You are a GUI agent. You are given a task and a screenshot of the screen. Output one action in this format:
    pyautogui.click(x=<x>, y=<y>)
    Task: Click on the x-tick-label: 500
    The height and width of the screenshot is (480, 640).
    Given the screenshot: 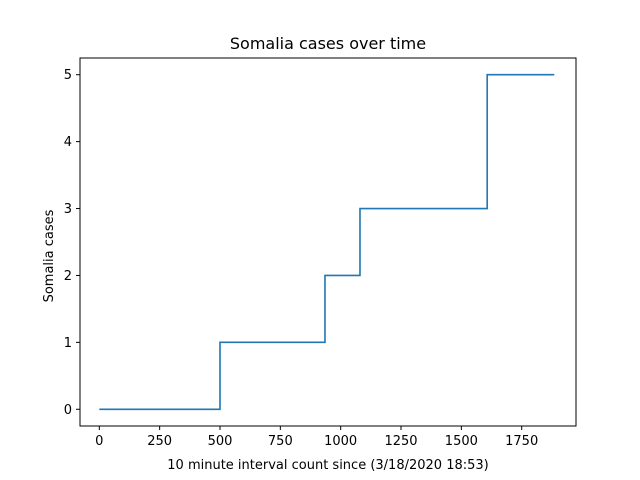 What is the action you would take?
    pyautogui.click(x=220, y=441)
    